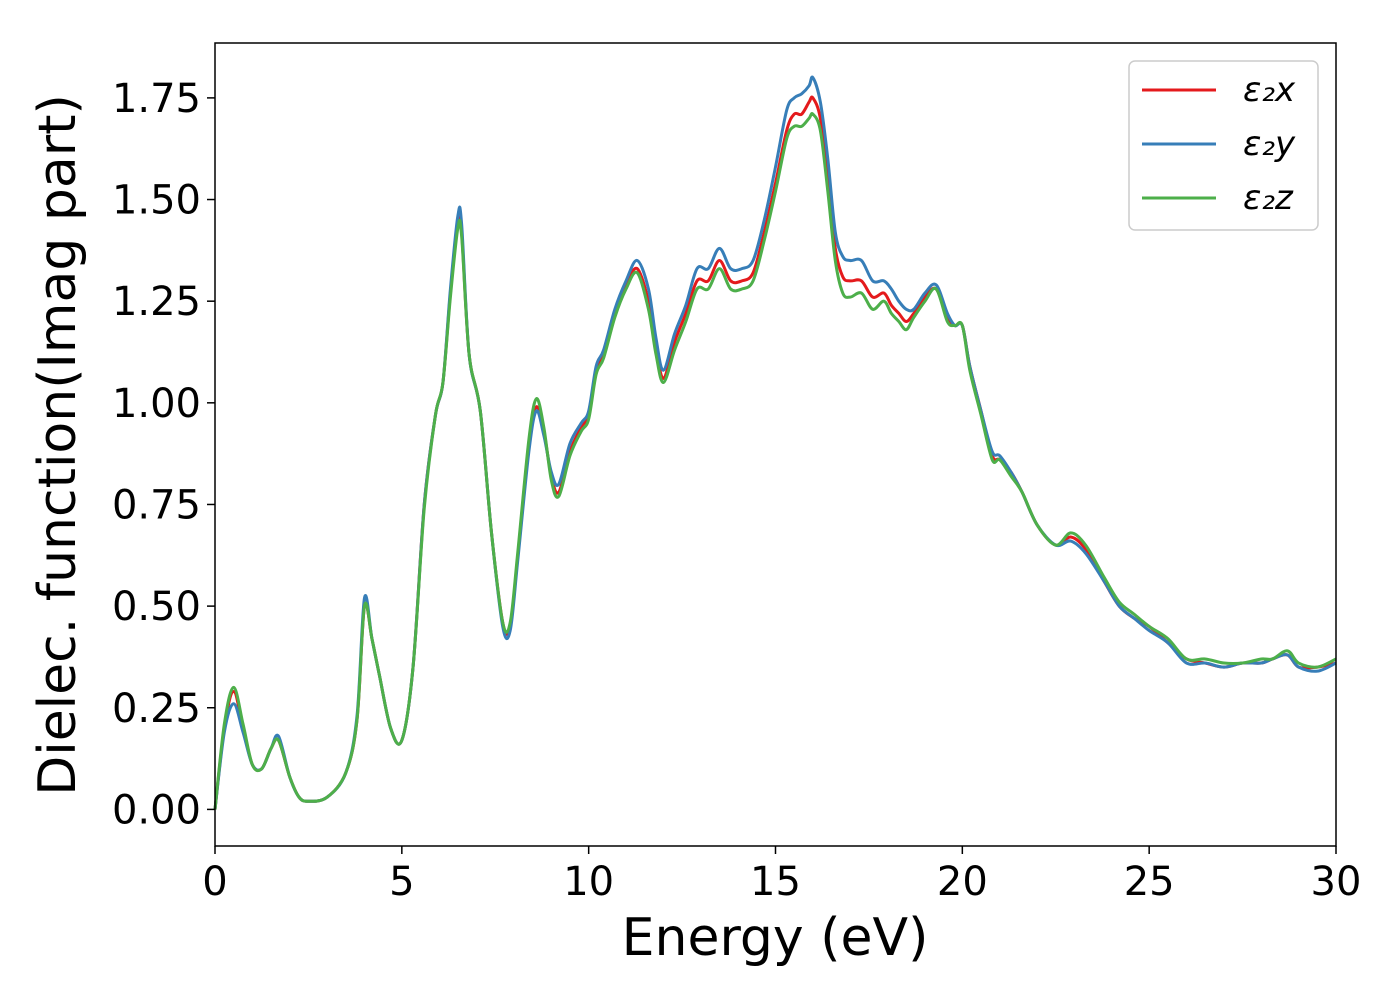  Describe the element at coordinates (401, 882) in the screenshot. I see `x-tick-label: 5` at that location.